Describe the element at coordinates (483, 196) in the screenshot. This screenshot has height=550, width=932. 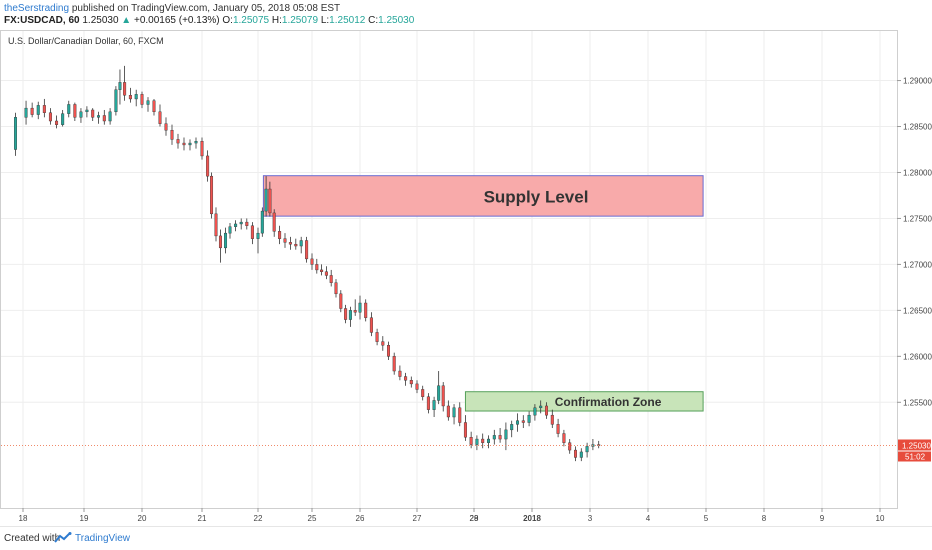
I see `supply-zone` at that location.